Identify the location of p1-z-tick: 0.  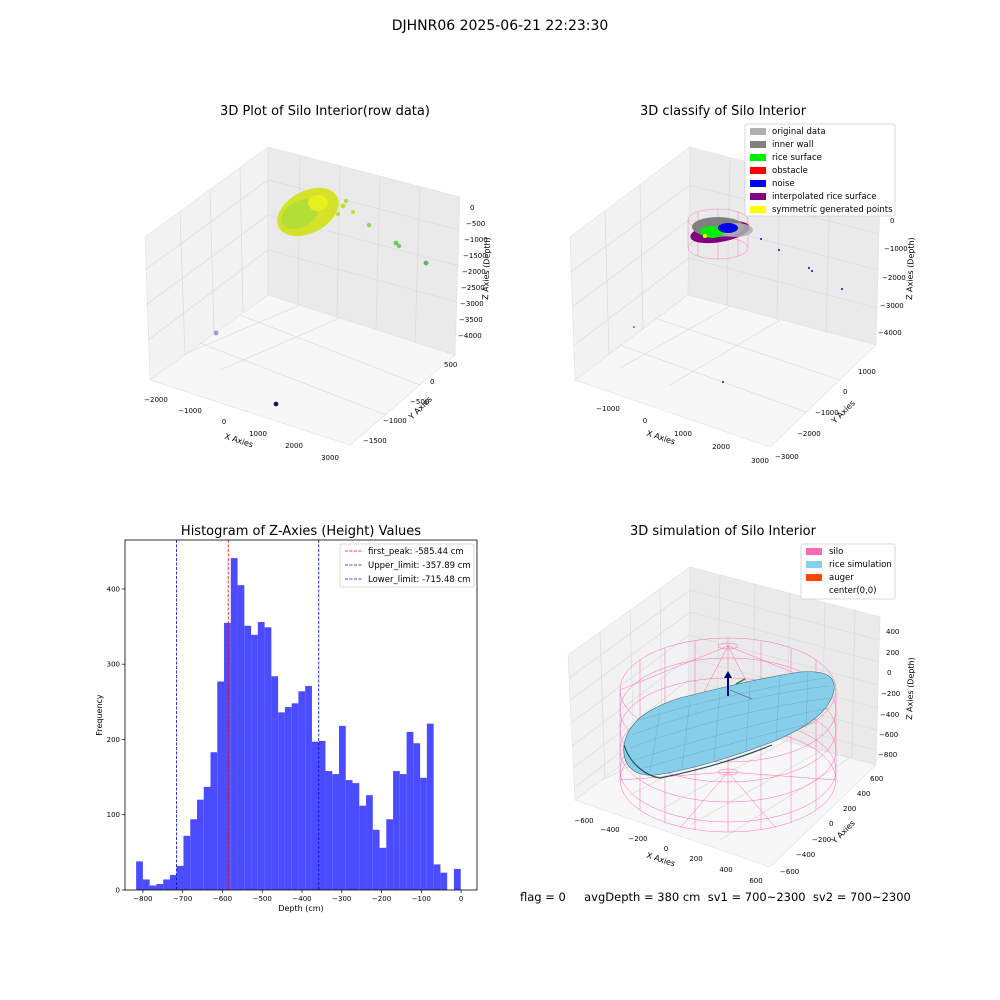
(472, 208).